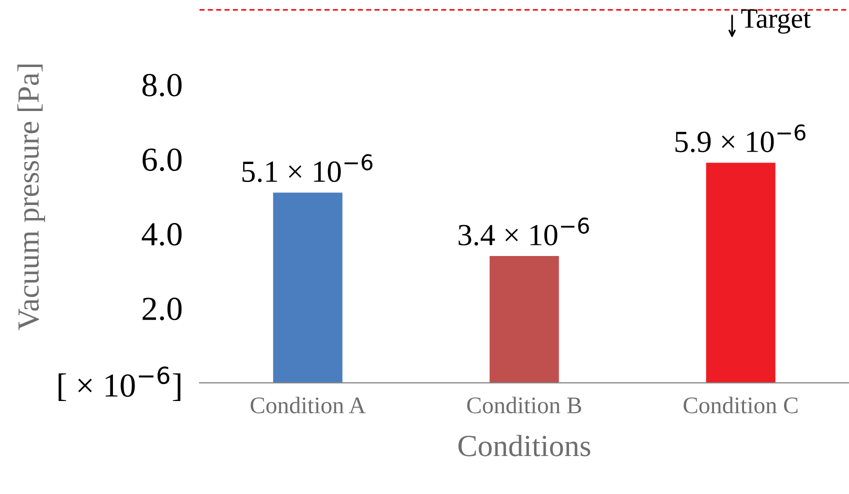 The height and width of the screenshot is (494, 849). What do you see at coordinates (31, 197) in the screenshot?
I see `y-axis-title: Vacuum pressure [Pa]` at bounding box center [31, 197].